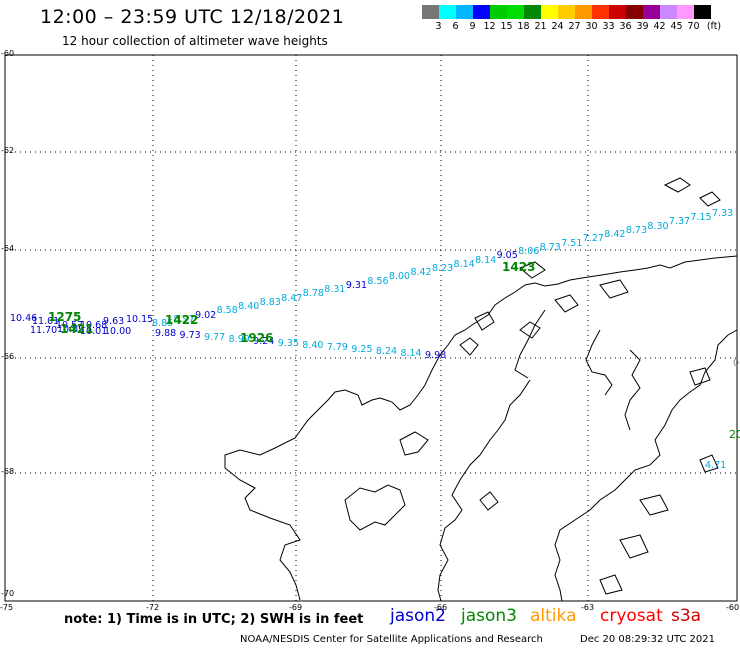 This screenshot has width=740, height=650. What do you see at coordinates (625, 26) in the screenshot?
I see `legend-label: 36` at bounding box center [625, 26].